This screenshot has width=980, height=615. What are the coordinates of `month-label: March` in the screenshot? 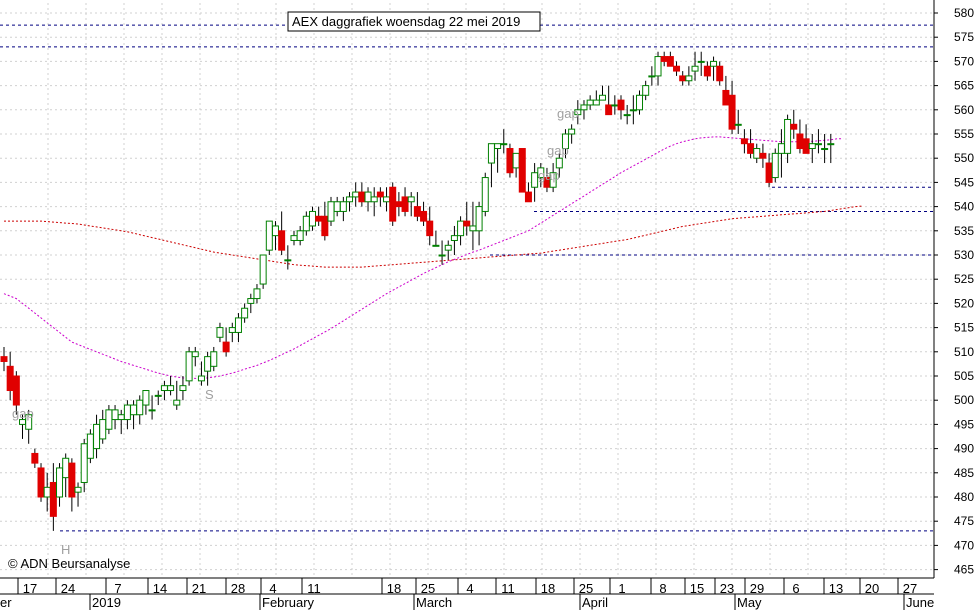 It's located at (434, 602).